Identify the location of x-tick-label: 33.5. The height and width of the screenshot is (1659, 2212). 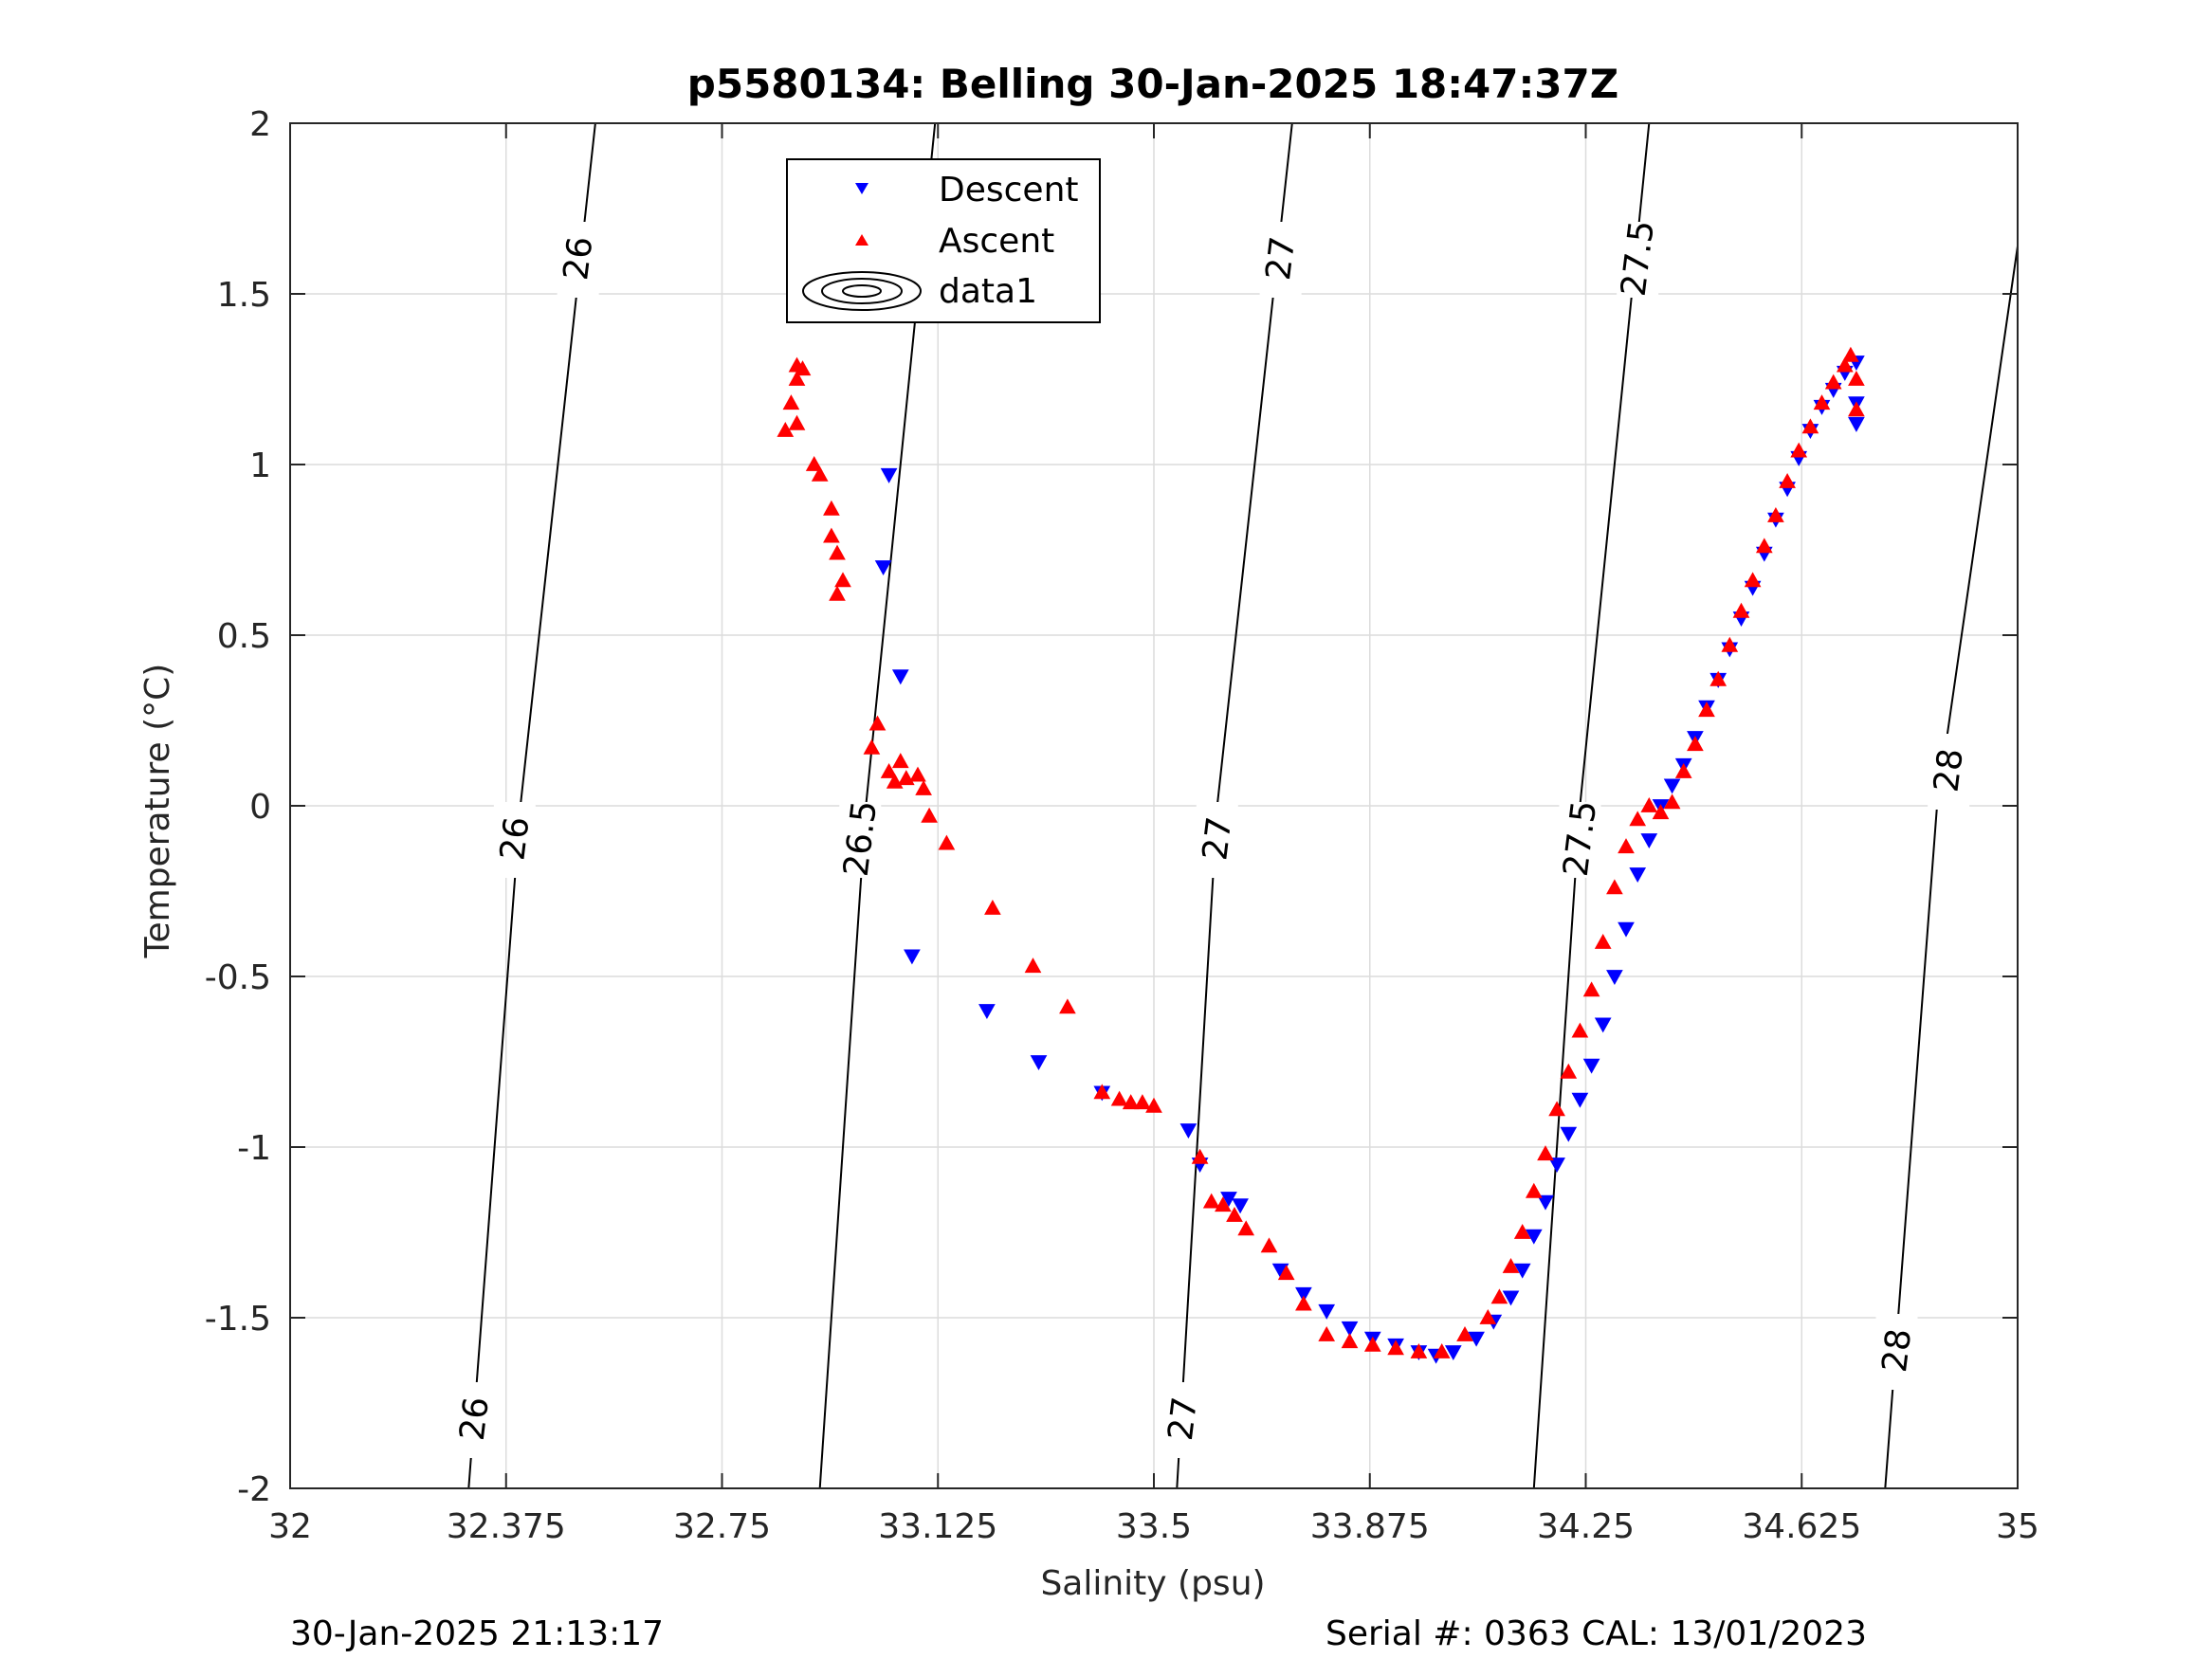
(1154, 1526).